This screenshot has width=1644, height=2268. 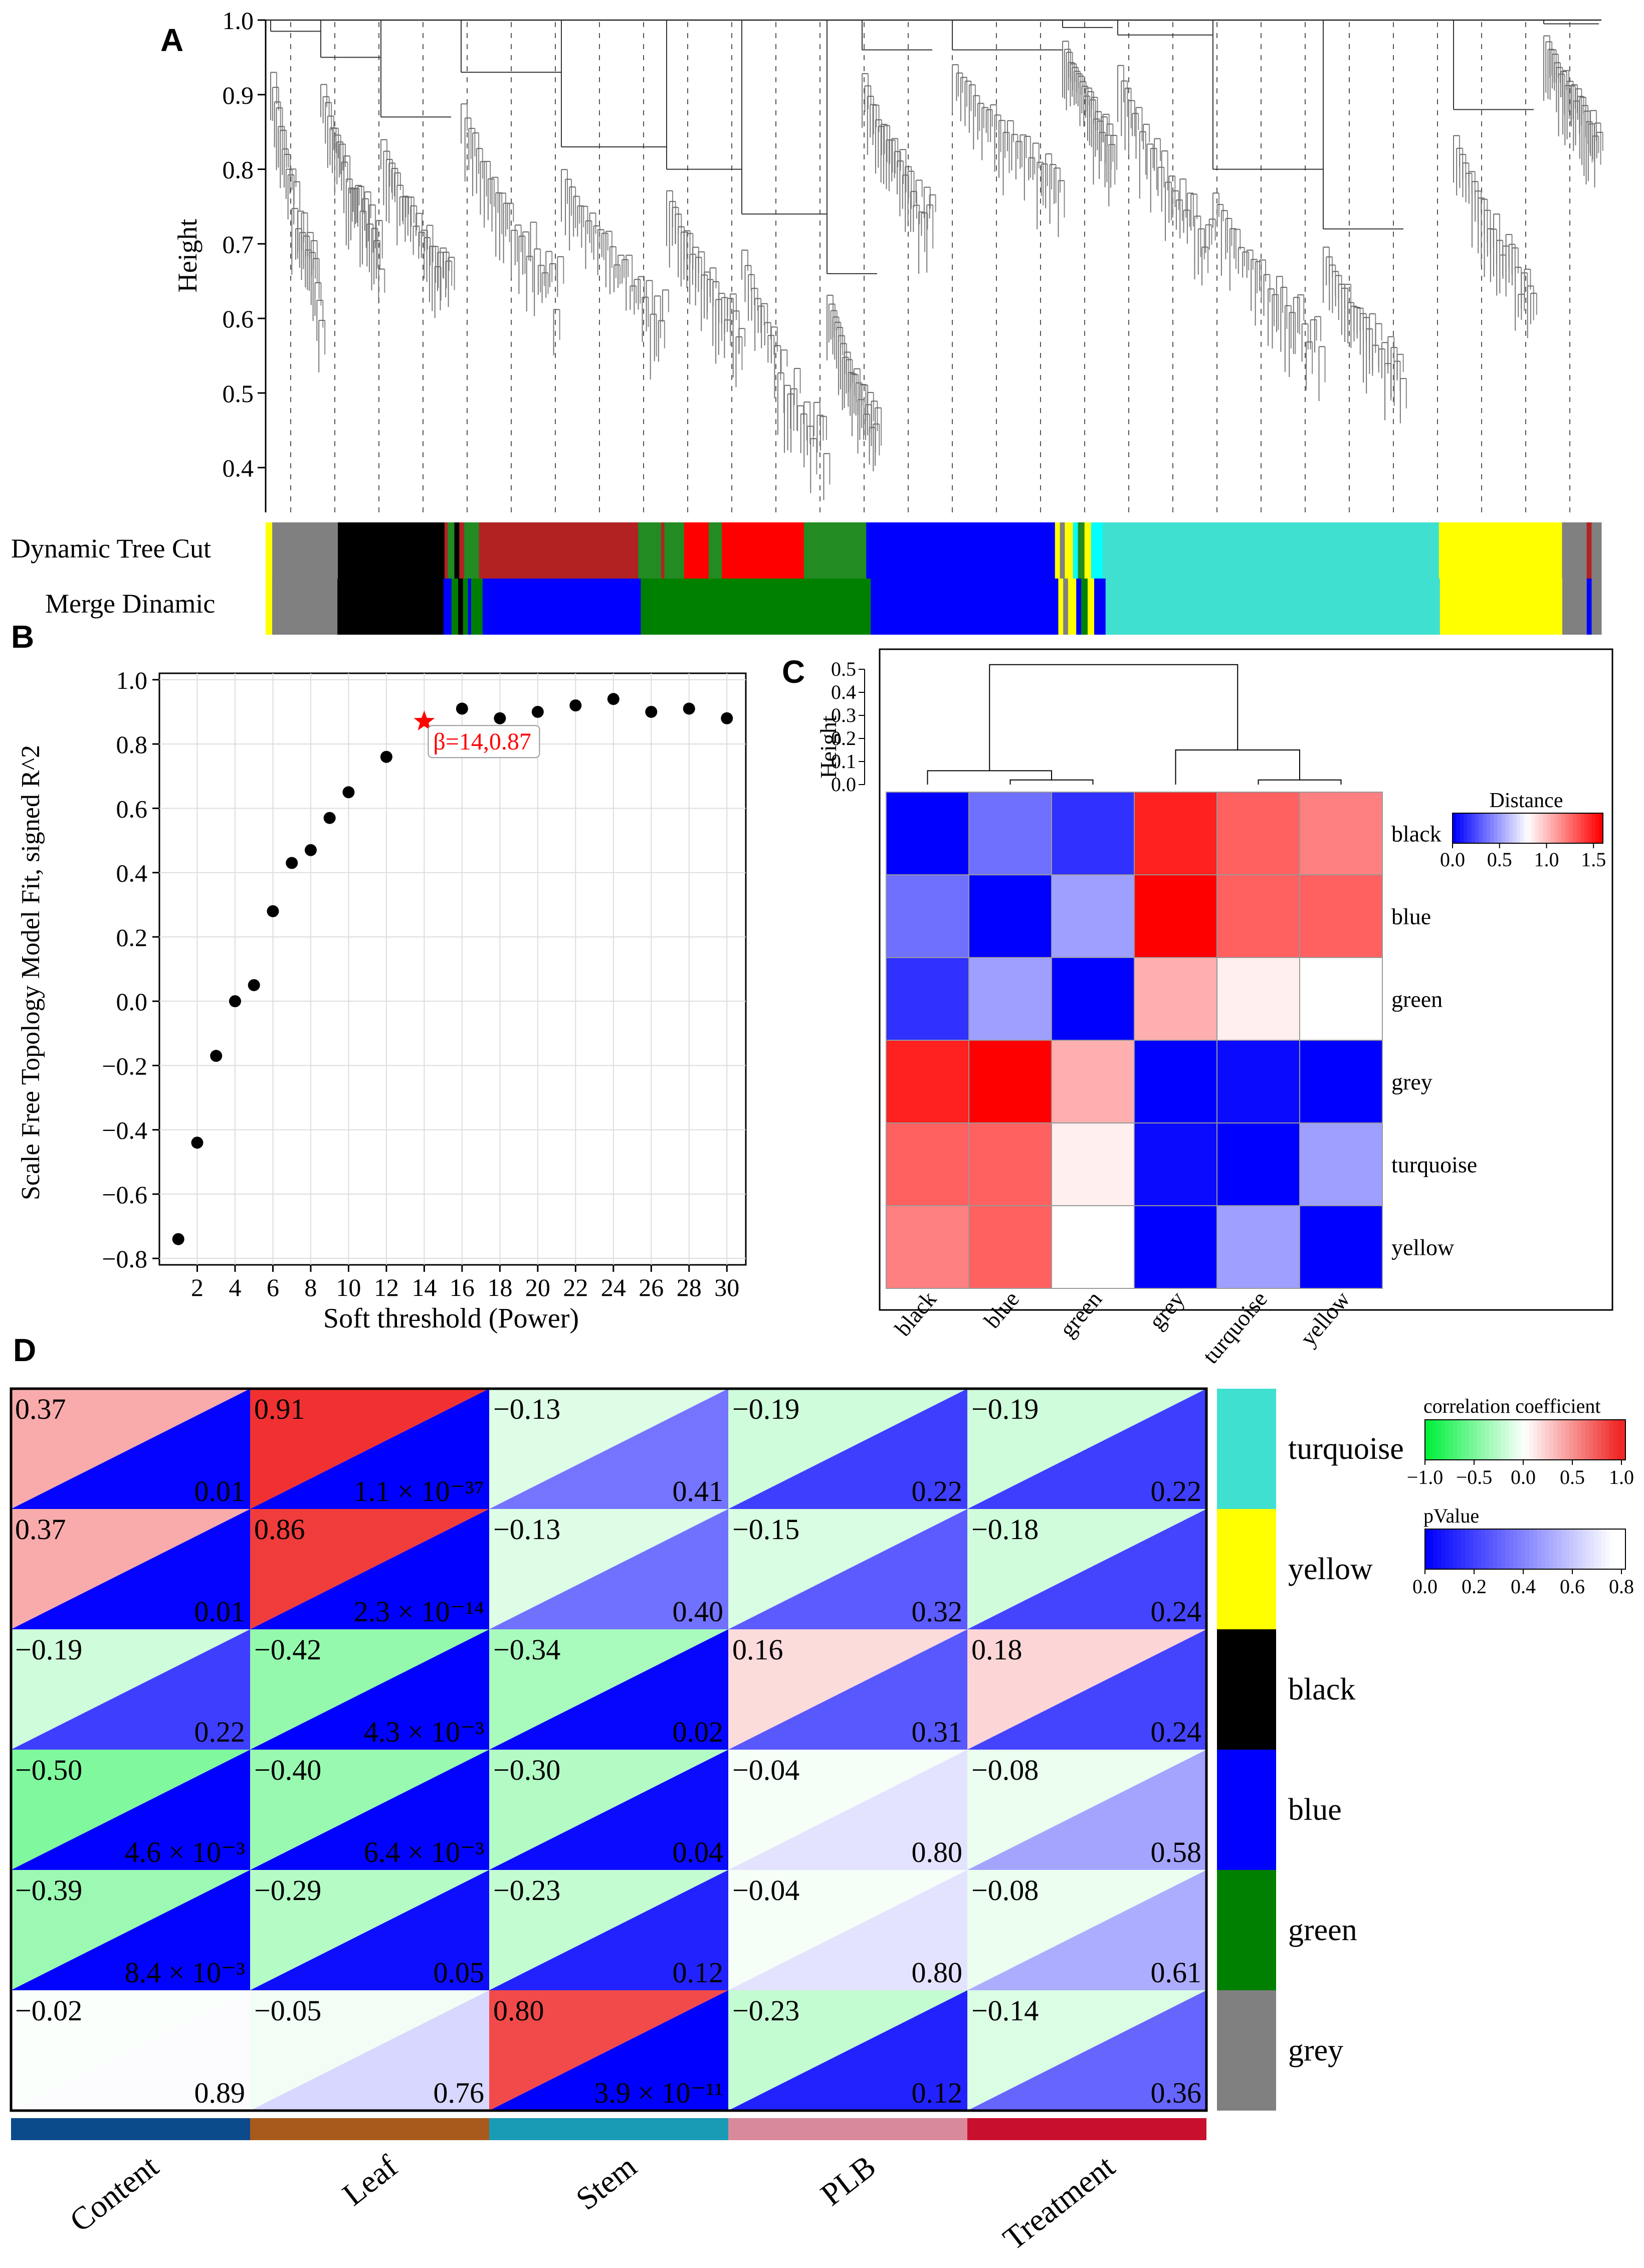 I want to click on pvalue-value: 0.12, so click(x=937, y=2092).